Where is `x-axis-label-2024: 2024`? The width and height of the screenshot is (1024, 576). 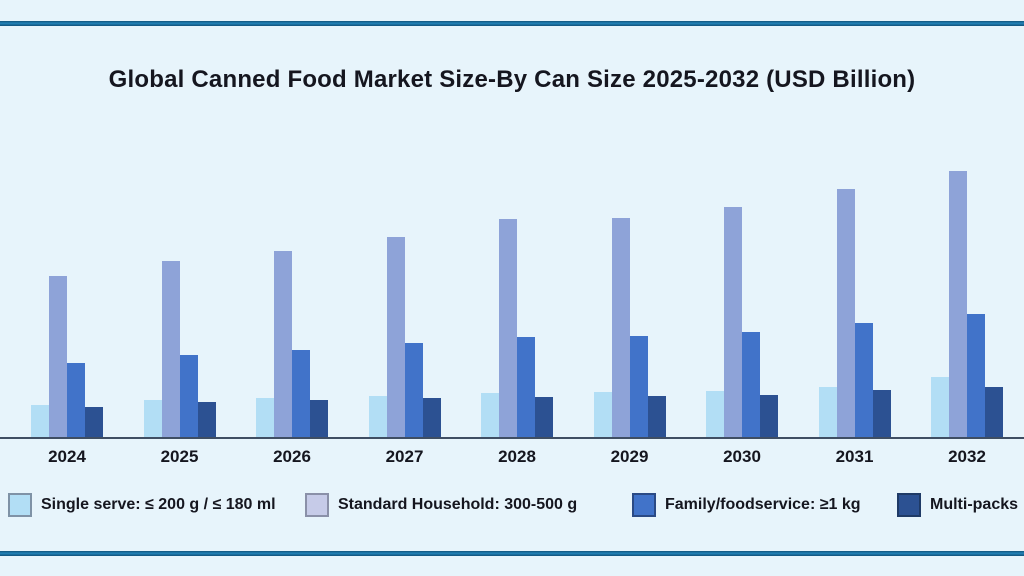
x-axis-label-2024: 2024 is located at coordinates (67, 456).